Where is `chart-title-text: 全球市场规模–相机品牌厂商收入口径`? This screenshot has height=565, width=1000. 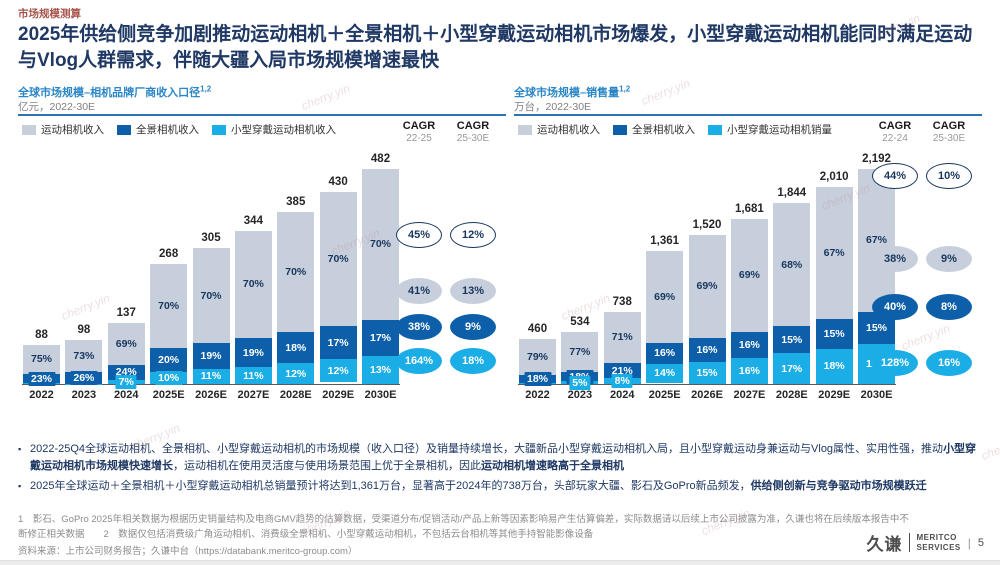
chart-title-text: 全球市场规模–相机品牌厂商收入口径 is located at coordinates (109, 93).